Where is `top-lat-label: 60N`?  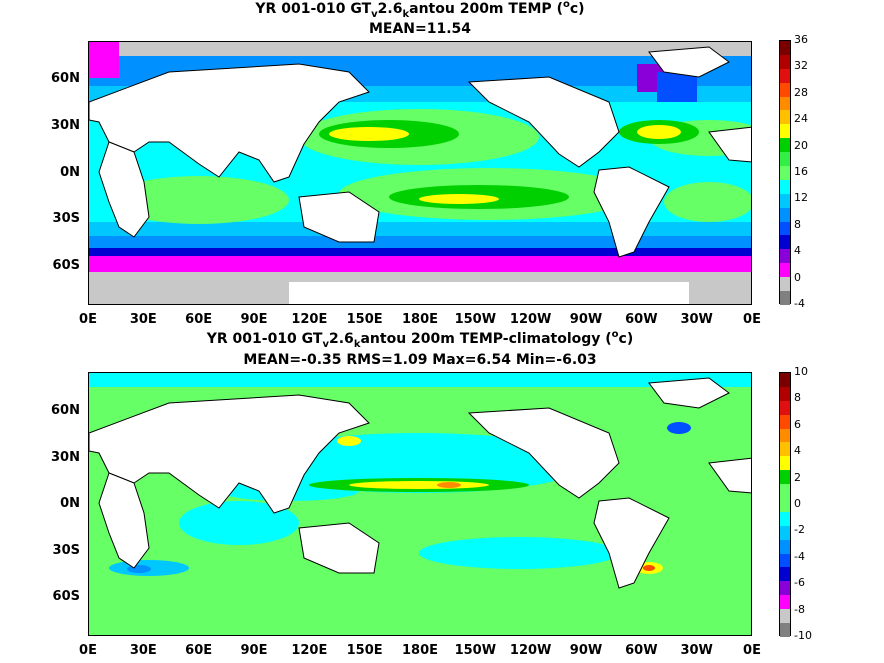 top-lat-label: 60N is located at coordinates (65, 78).